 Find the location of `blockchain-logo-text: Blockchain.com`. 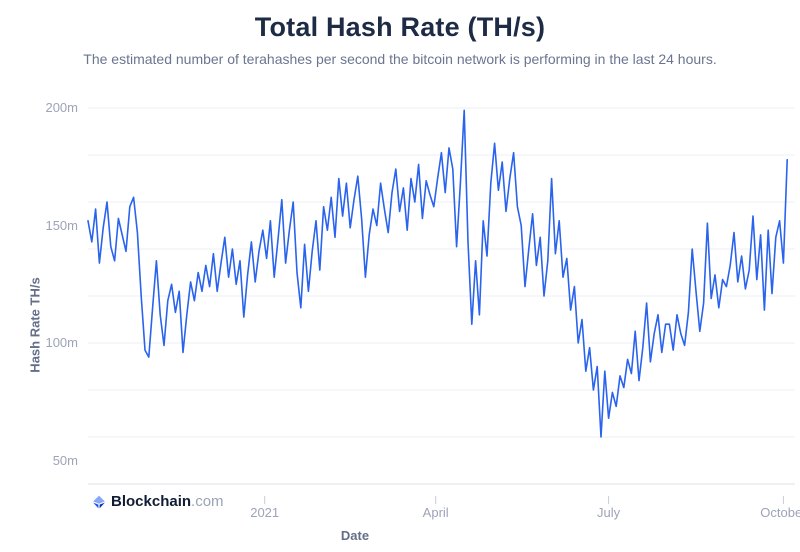

blockchain-logo-text: Blockchain.com is located at coordinates (167, 501).